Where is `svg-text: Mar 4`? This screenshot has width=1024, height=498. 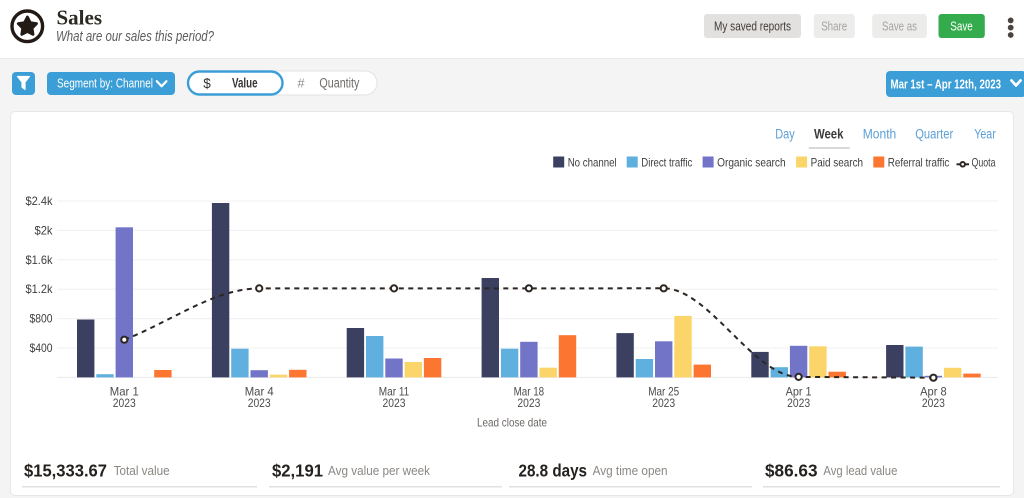
svg-text: Mar 4 is located at coordinates (259, 392).